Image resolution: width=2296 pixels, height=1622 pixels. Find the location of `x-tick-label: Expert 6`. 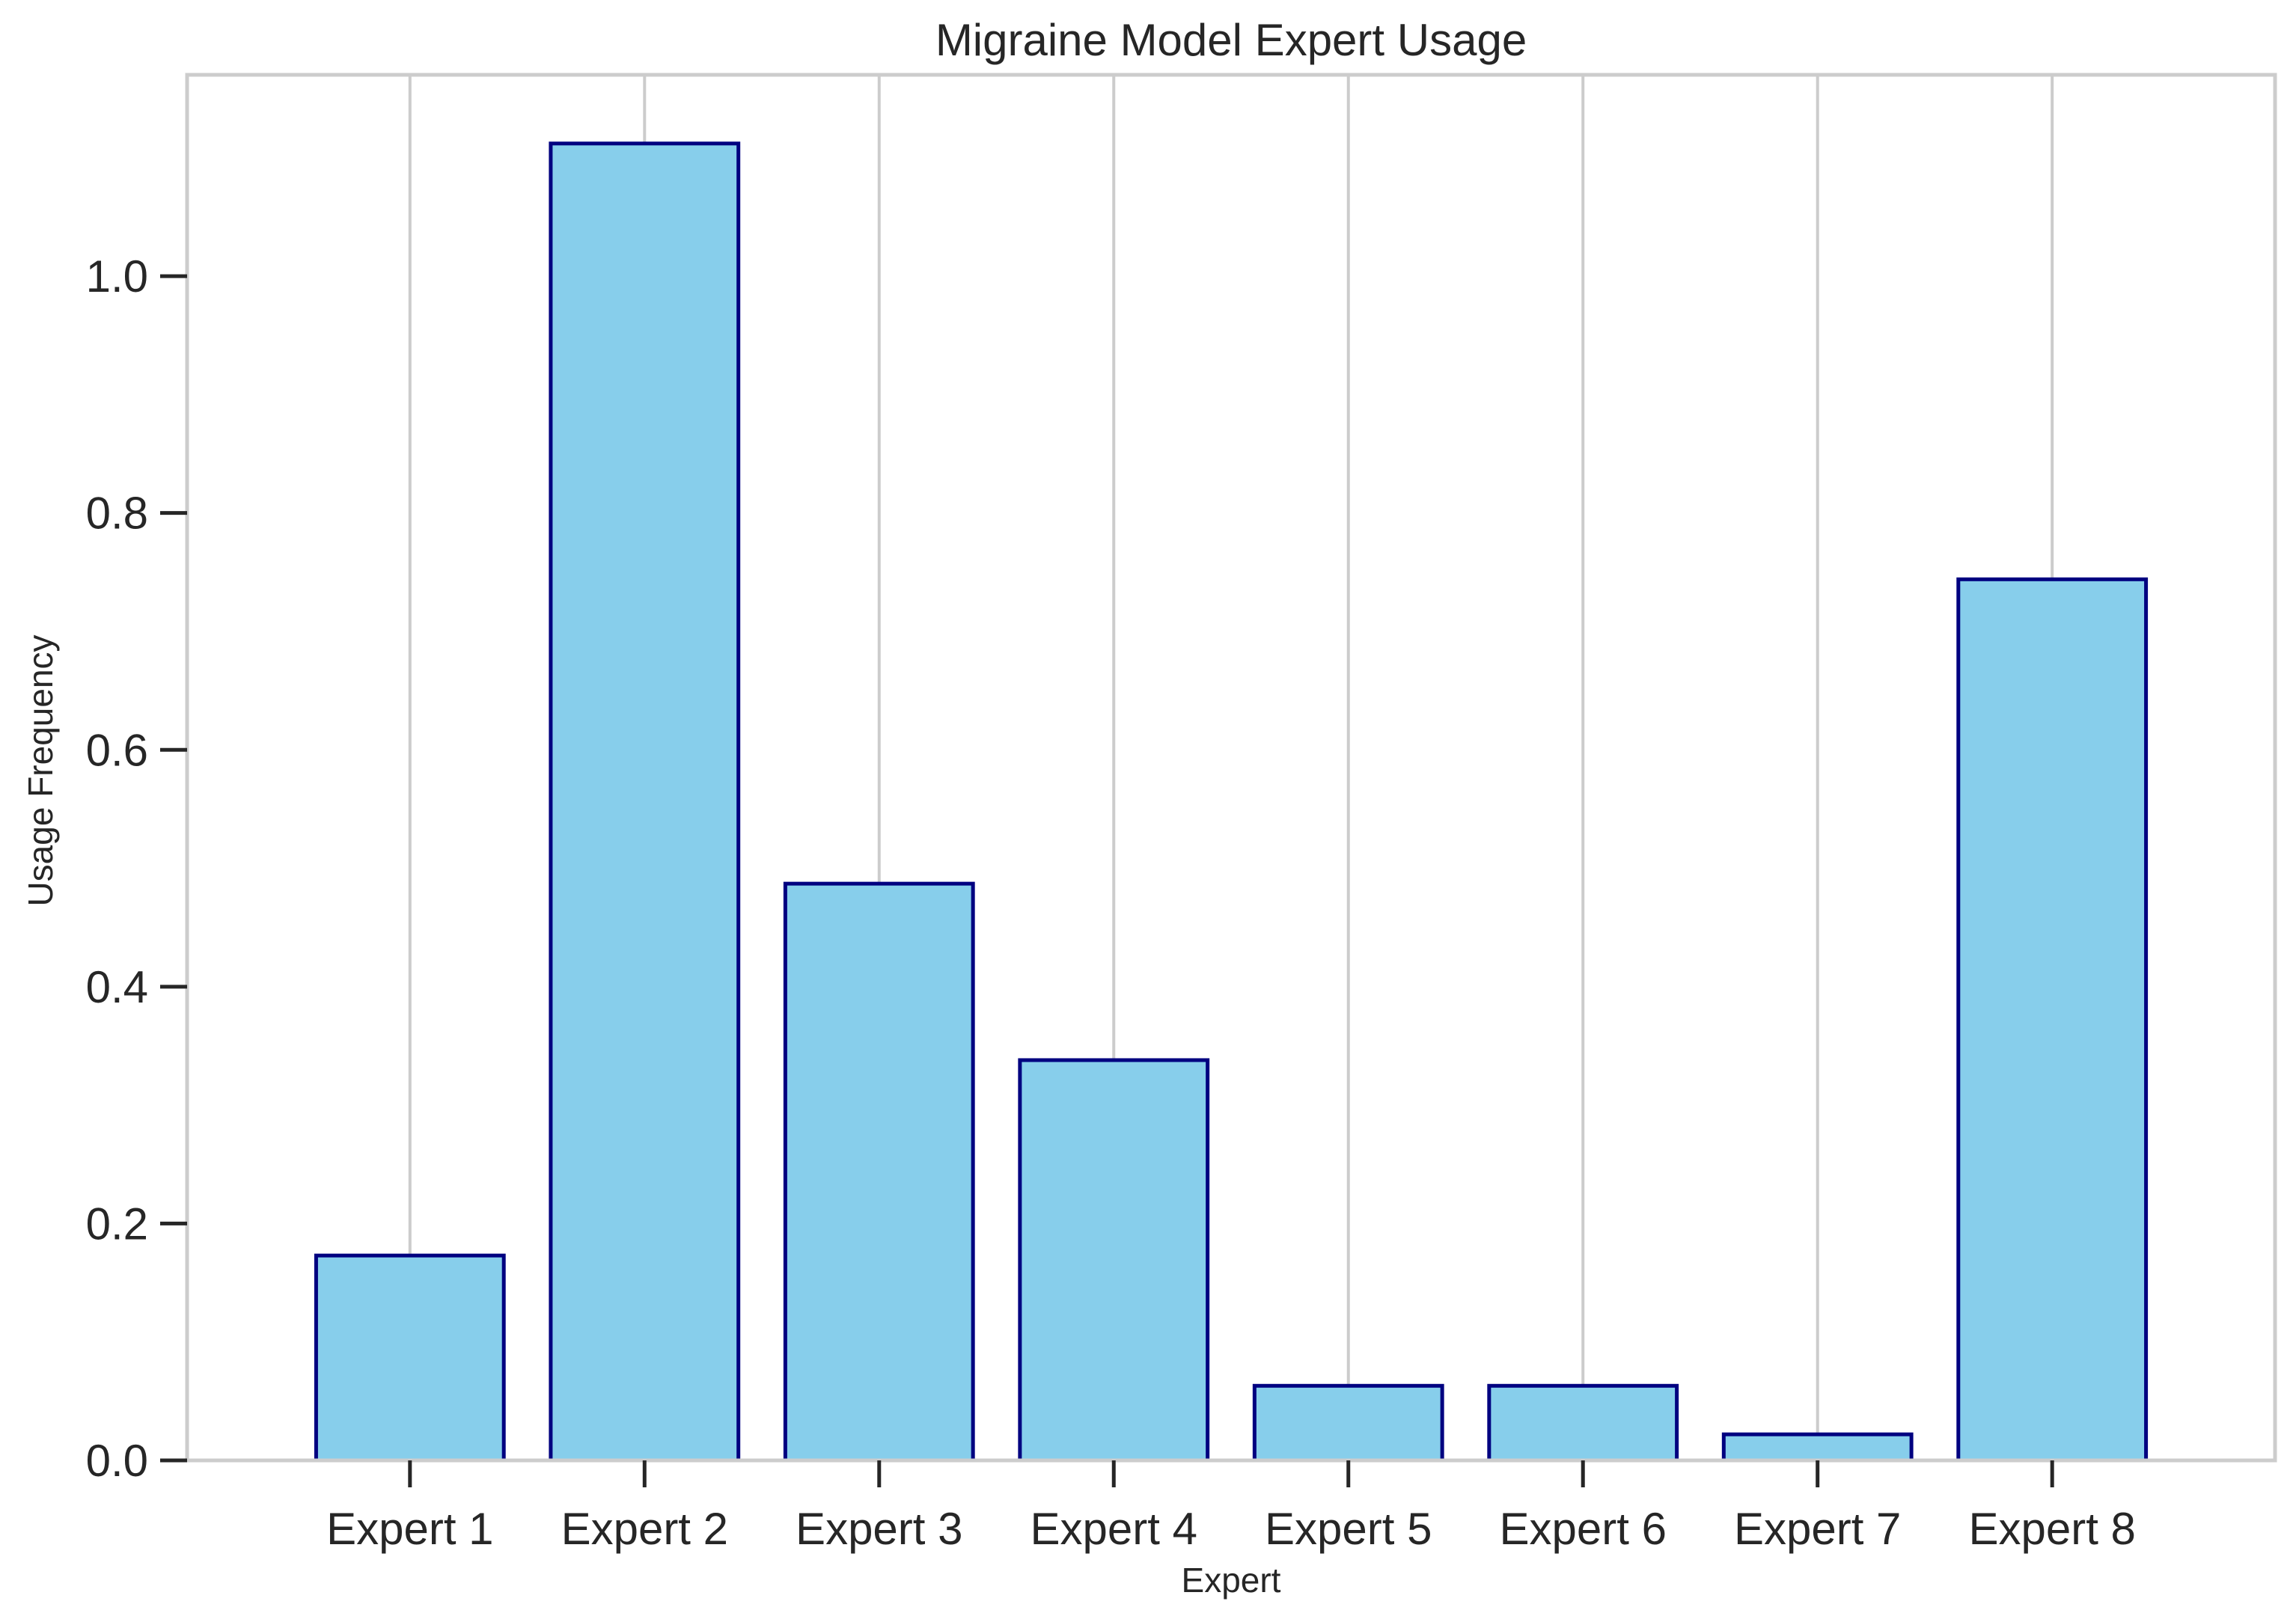

x-tick-label: Expert 6 is located at coordinates (1582, 1529).